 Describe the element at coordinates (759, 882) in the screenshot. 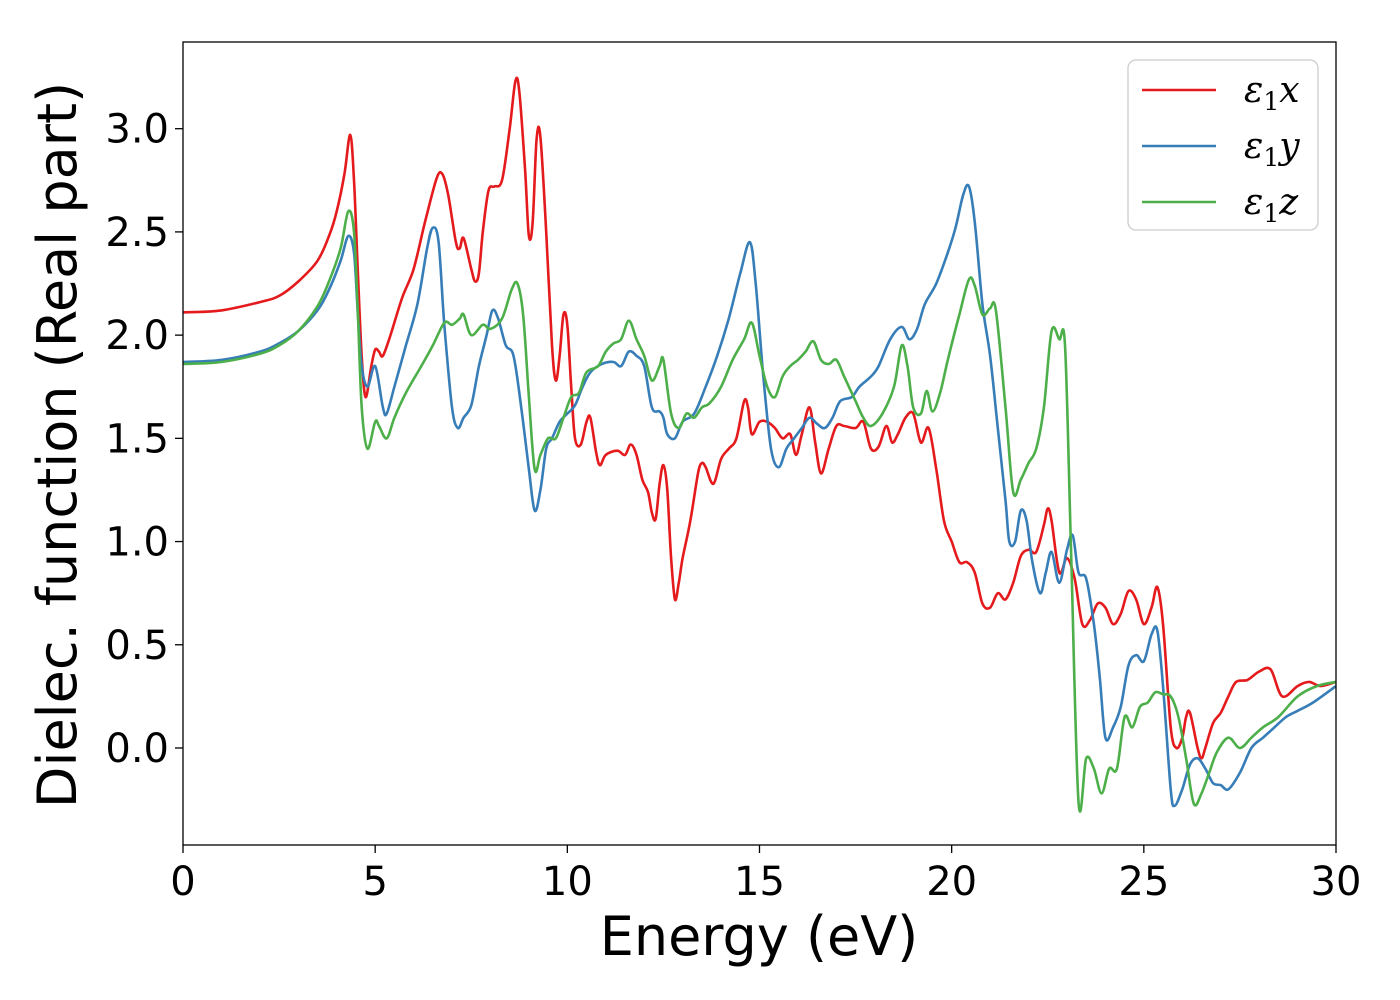

I see `x-tick-label: 15` at that location.